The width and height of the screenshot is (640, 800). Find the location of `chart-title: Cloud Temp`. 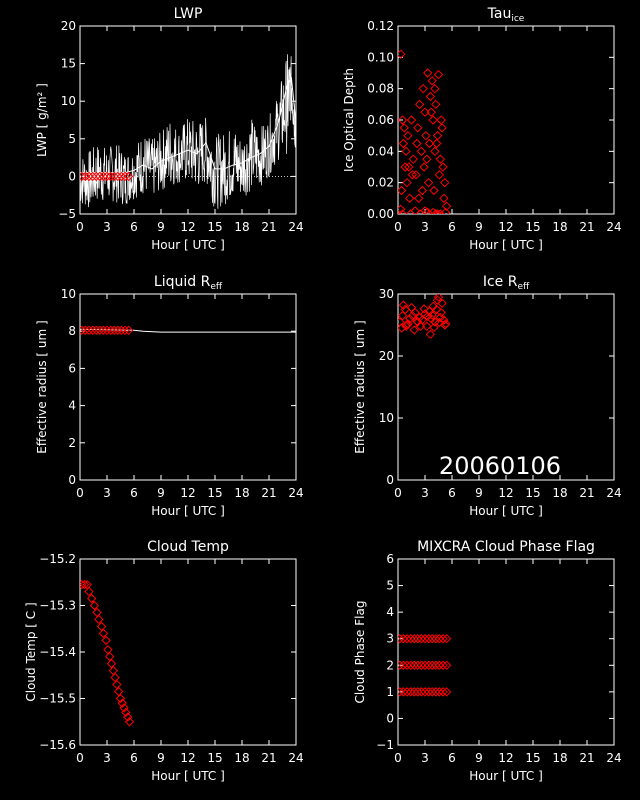

chart-title: Cloud Temp is located at coordinates (188, 547).